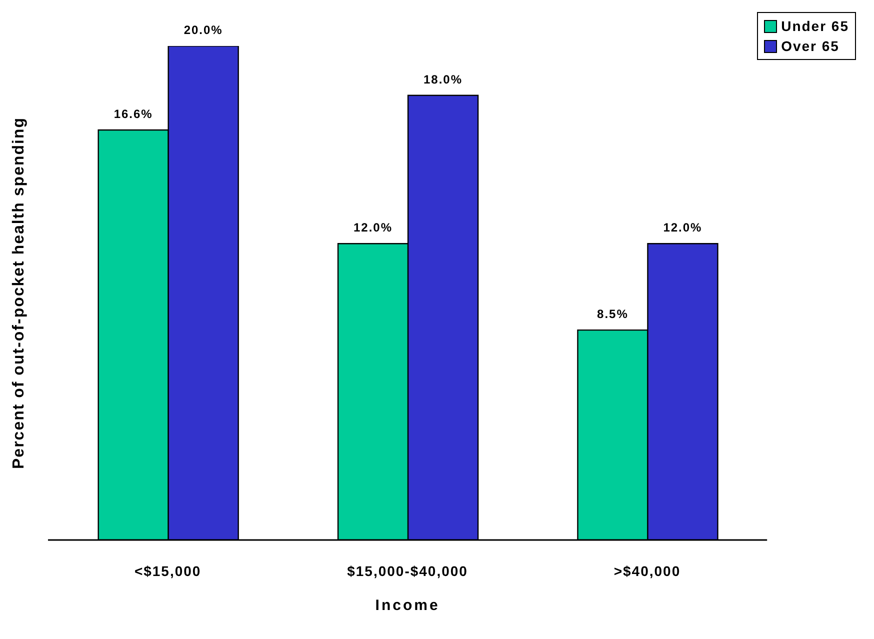 The height and width of the screenshot is (639, 874). Describe the element at coordinates (407, 570) in the screenshot. I see `x-tick-label: $15,000-$40,000` at that location.